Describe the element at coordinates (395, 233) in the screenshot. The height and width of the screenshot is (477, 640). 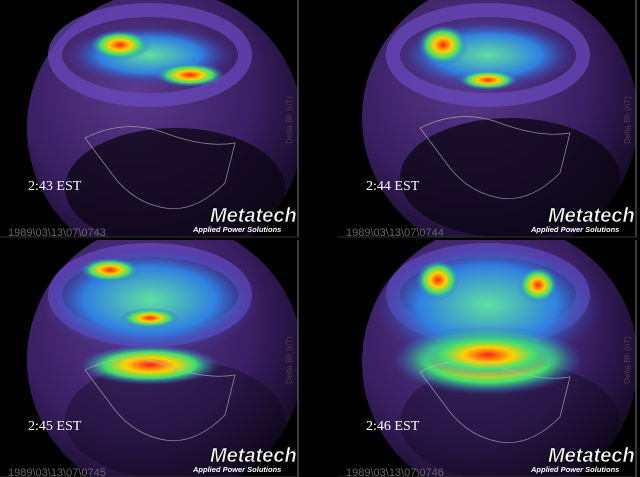
I see `timestamp: 1989\03\13\07\0744` at that location.